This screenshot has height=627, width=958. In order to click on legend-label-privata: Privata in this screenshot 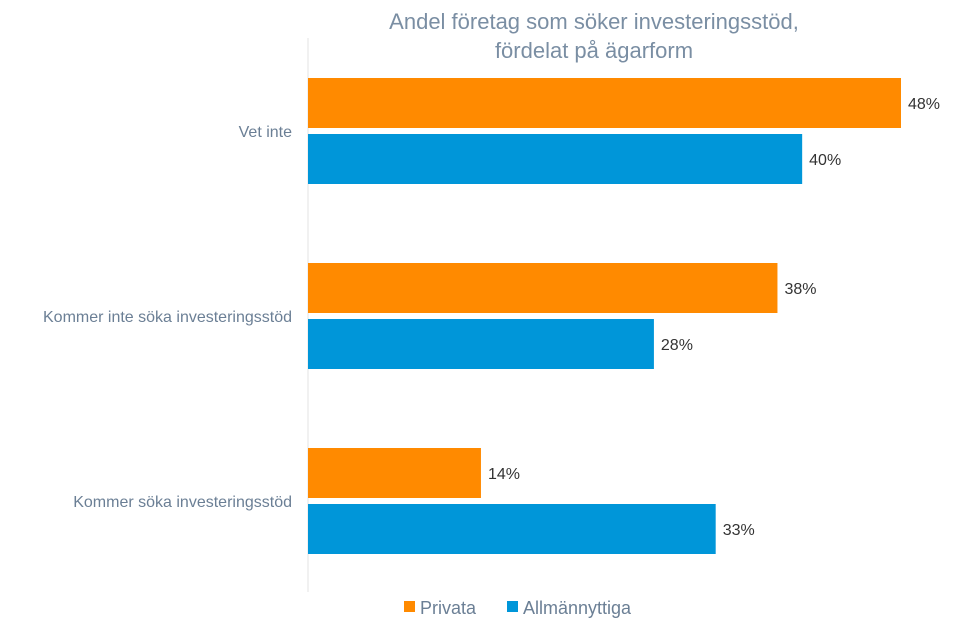, I will do `click(448, 608)`.